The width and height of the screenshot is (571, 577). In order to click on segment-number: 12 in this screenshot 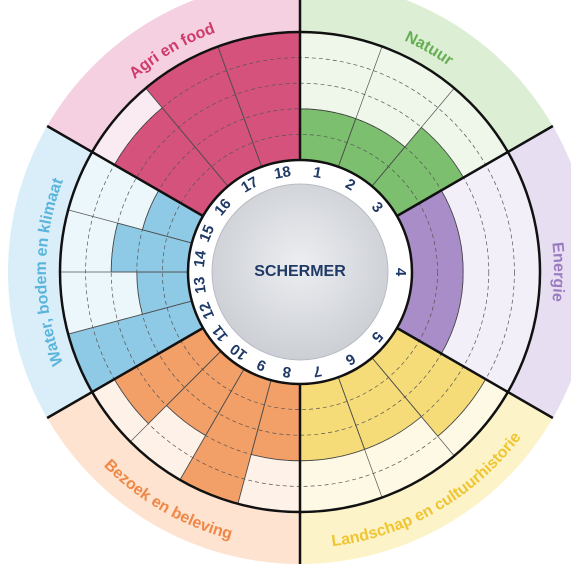, I will do `click(207, 311)`.